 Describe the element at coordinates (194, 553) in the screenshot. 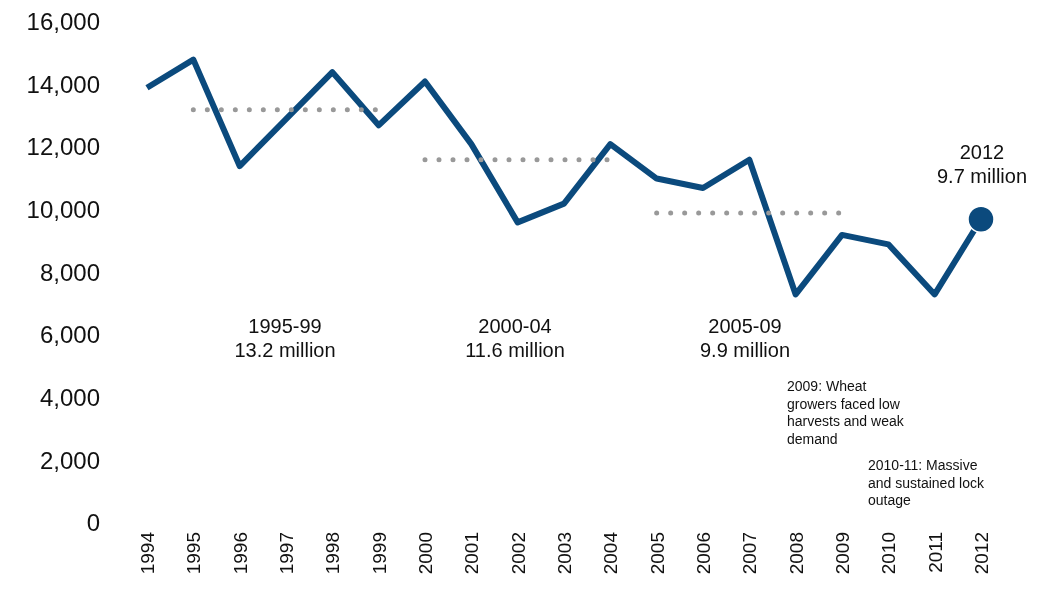

I see `x-tick-label: 1995` at that location.